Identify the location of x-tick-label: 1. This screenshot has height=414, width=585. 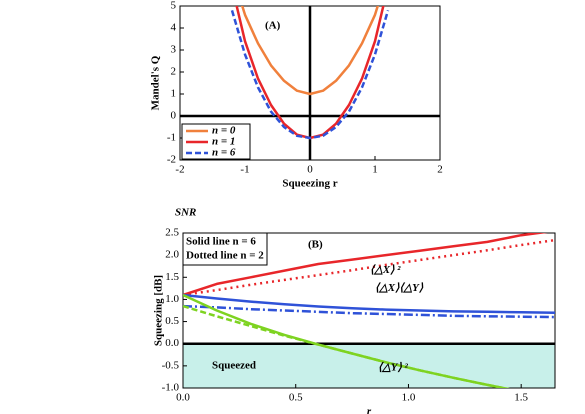
(375, 170).